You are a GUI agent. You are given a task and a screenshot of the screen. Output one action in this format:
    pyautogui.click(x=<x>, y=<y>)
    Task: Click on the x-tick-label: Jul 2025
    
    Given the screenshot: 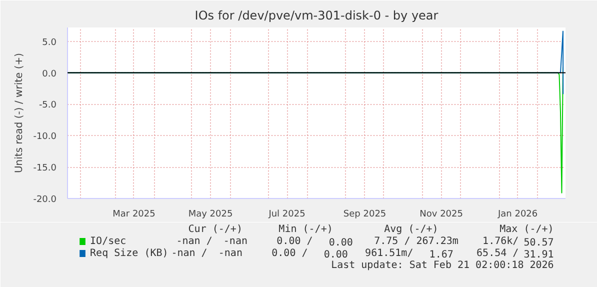 What is the action you would take?
    pyautogui.click(x=287, y=215)
    